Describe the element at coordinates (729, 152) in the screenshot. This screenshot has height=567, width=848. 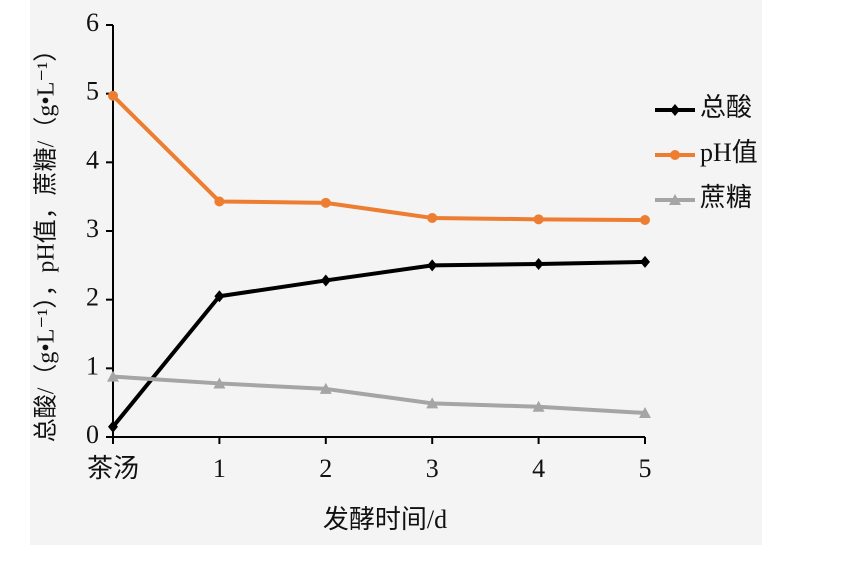
I see `legend-label: pH值` at that location.